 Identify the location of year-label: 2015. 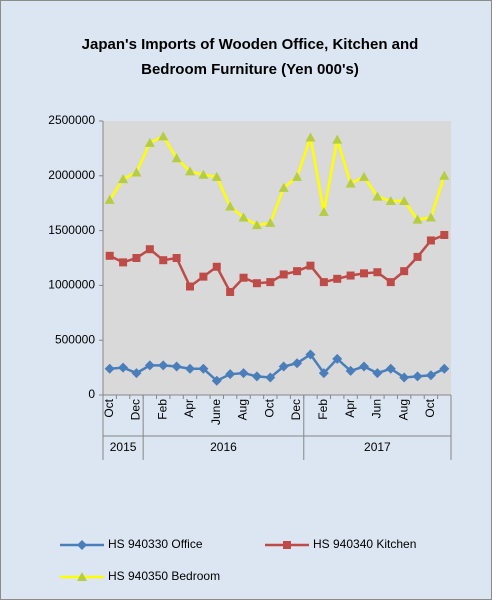
(123, 447).